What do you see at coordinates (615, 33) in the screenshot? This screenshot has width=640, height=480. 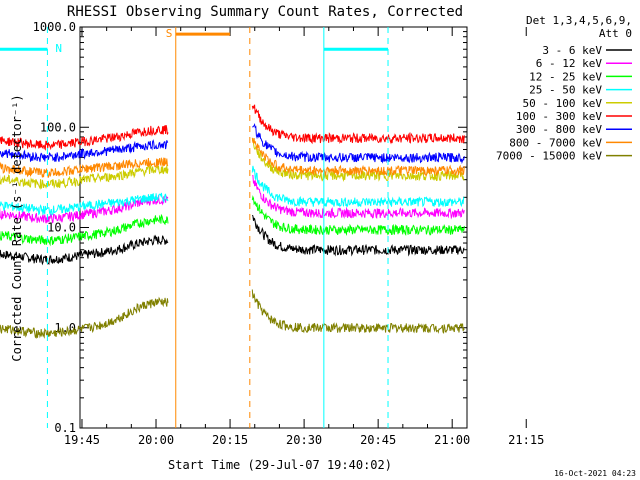 I see `legend-header-line-2: Att 0` at bounding box center [615, 33].